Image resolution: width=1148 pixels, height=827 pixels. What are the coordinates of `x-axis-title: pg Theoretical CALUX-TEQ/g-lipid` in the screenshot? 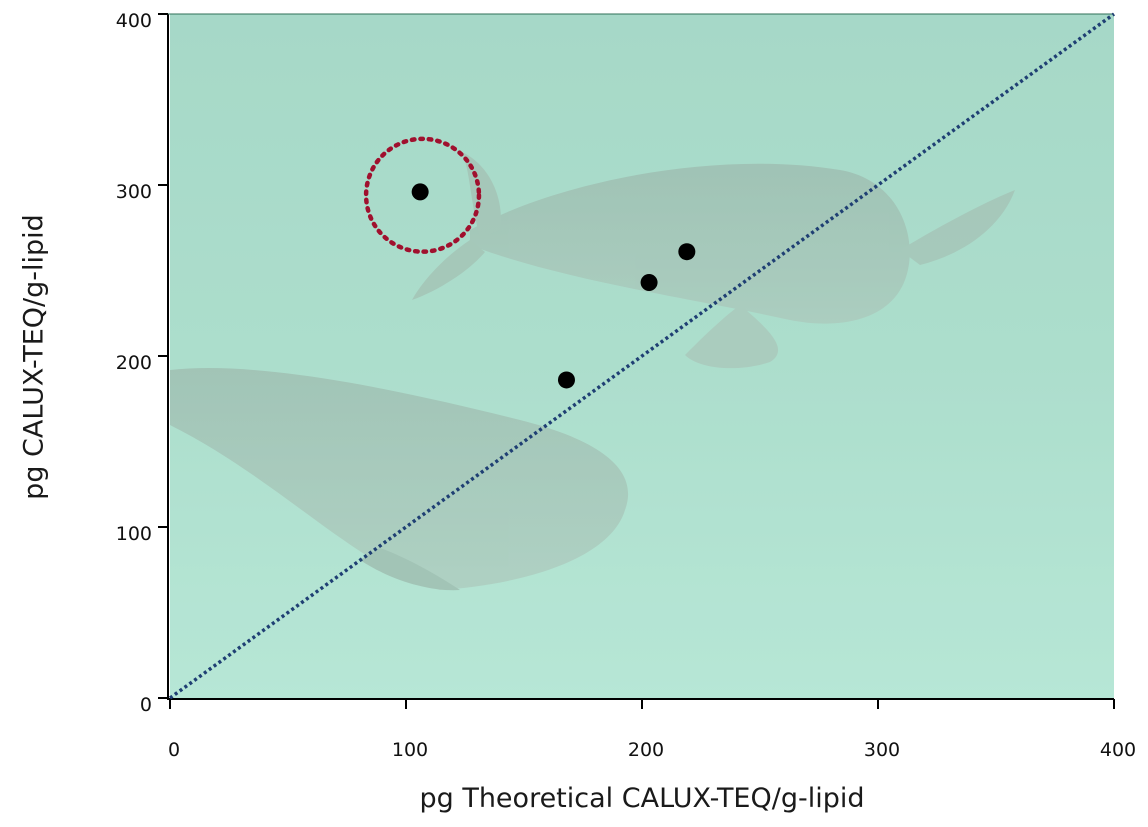 It's located at (642, 798).